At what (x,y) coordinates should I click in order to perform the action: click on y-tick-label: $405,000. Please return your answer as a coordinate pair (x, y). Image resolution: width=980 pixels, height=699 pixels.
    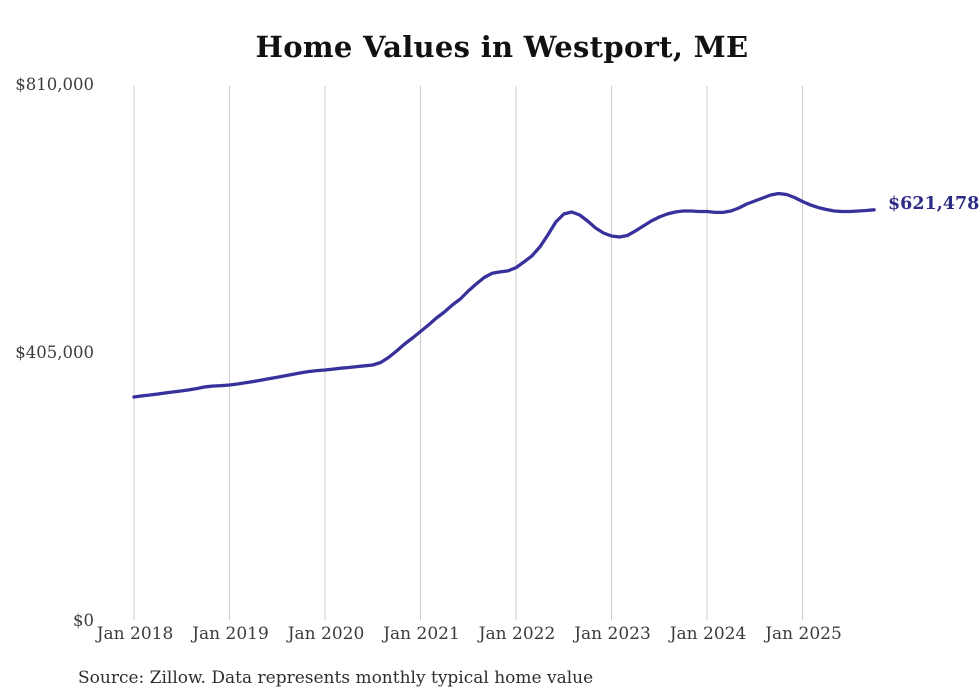
    Looking at the image, I should click on (54, 352).